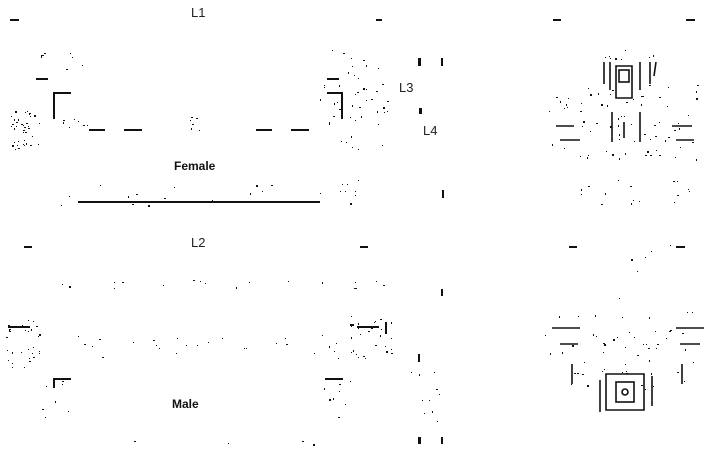 Image resolution: width=705 pixels, height=454 pixels. Describe the element at coordinates (628, 329) in the screenshot. I see `male-glyph-right` at that location.